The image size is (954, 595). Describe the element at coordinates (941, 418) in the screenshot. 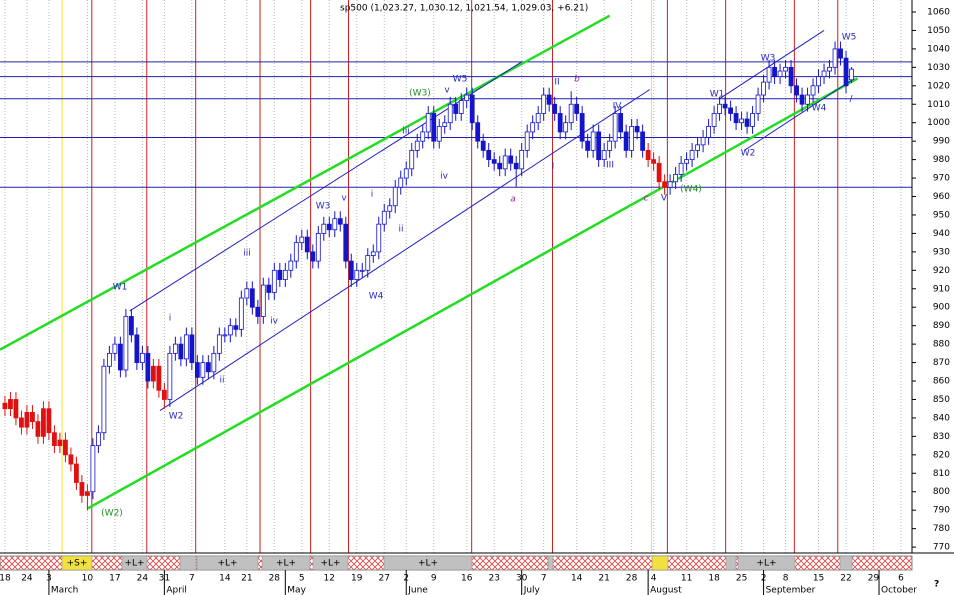

I see `y-tick-label: 840` at that location.